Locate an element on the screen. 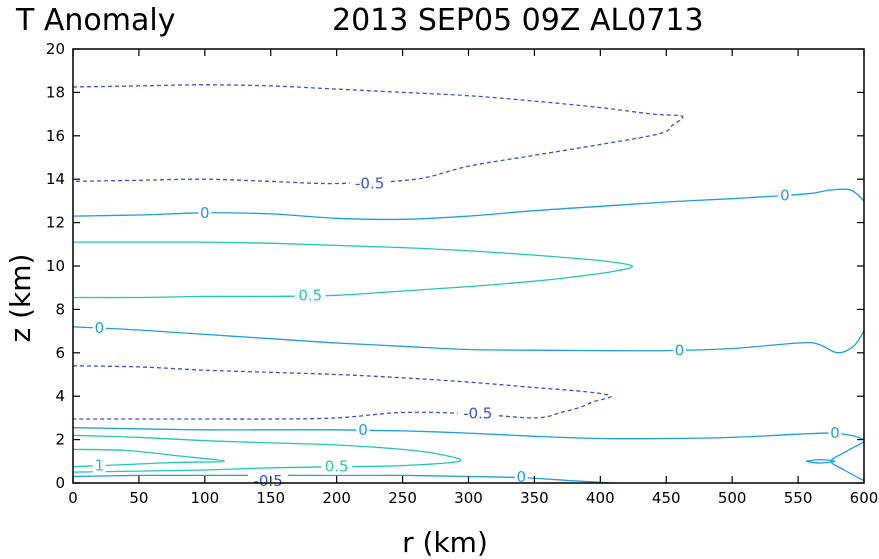 The height and width of the screenshot is (559, 879). y-tick-label: 16 is located at coordinates (55, 136).